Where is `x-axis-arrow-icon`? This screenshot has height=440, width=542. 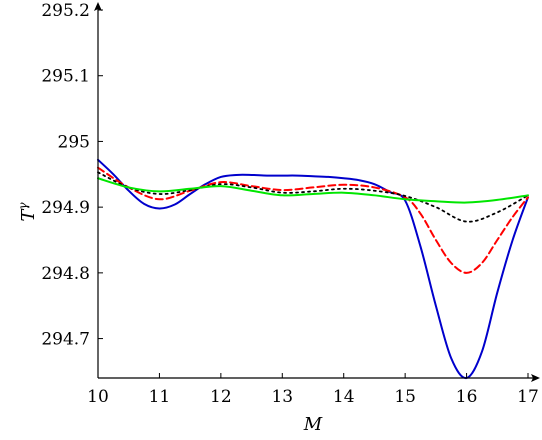 x-axis-arrow-icon is located at coordinates (535, 378).